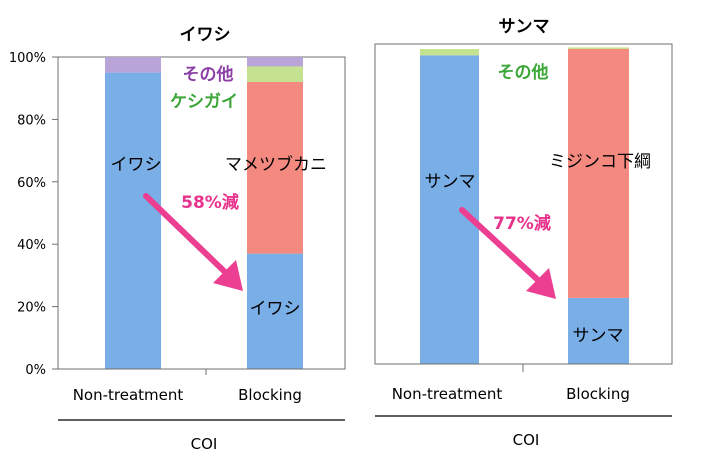 This screenshot has height=458, width=709. Describe the element at coordinates (31, 183) in the screenshot. I see `y-tick-label: 60%` at that location.